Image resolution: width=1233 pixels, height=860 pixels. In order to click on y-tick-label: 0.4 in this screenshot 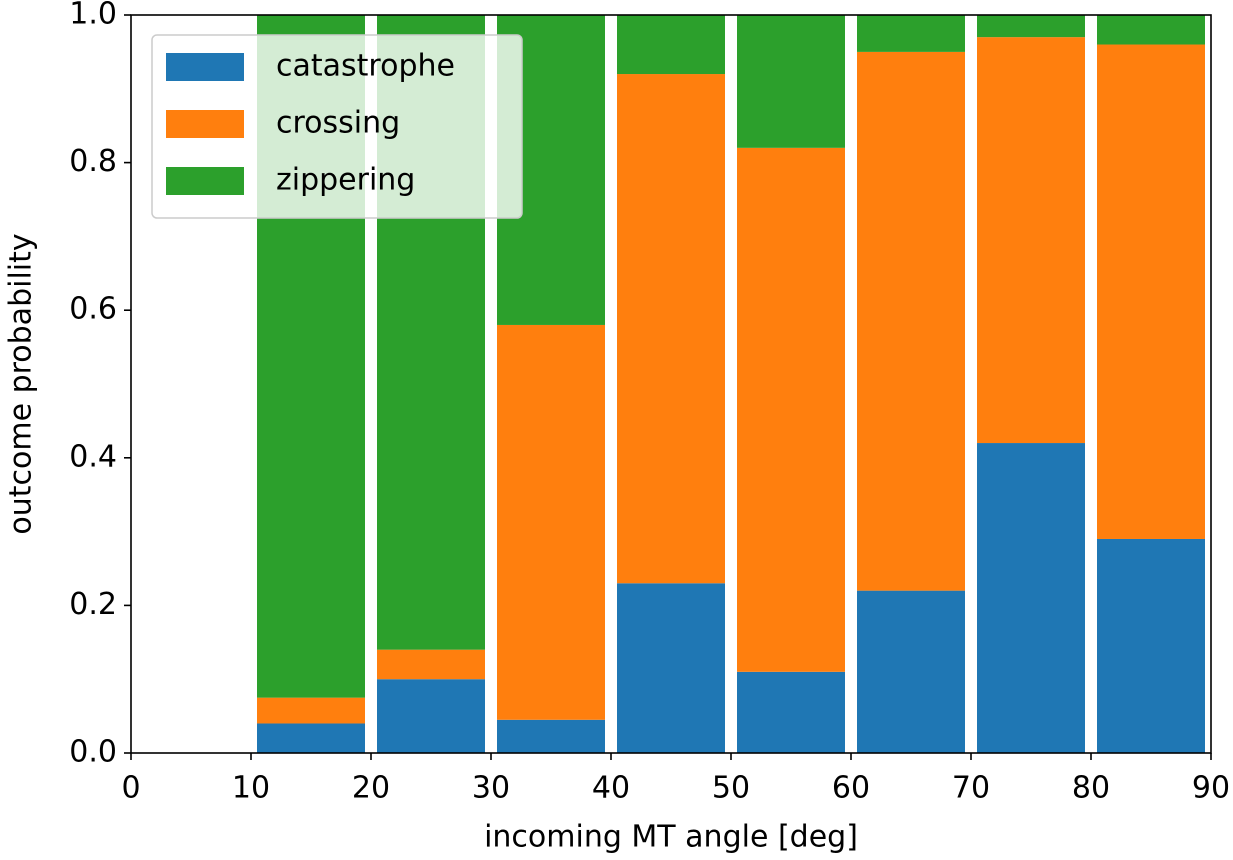, I will do `click(93, 456)`.